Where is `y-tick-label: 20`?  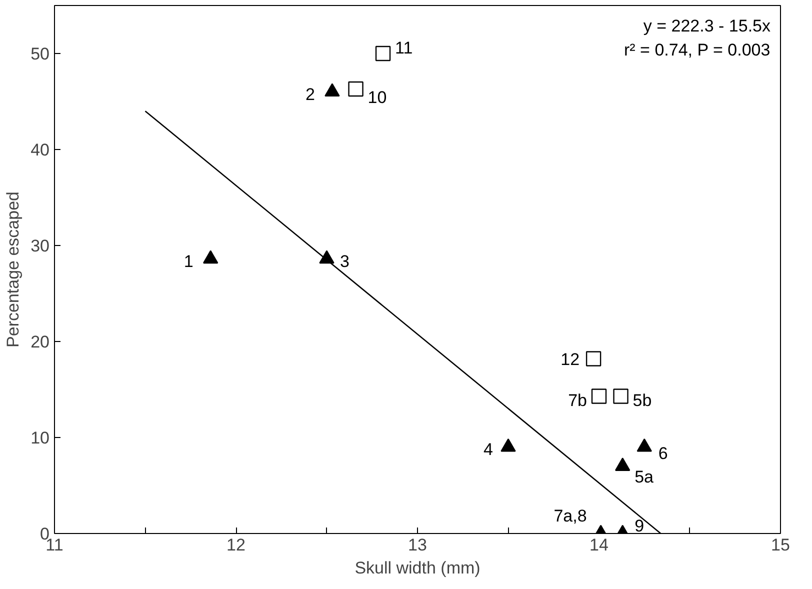 y-tick-label: 20 is located at coordinates (40, 342).